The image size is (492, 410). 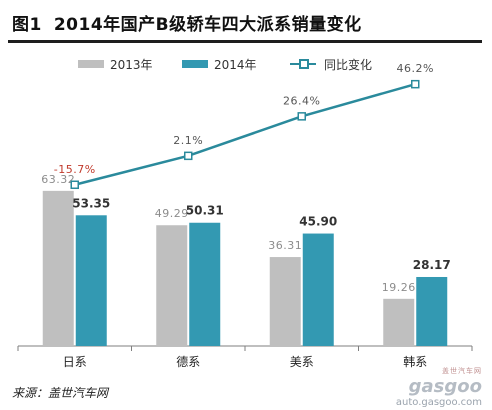 I want to click on title-rule, so click(x=245, y=41).